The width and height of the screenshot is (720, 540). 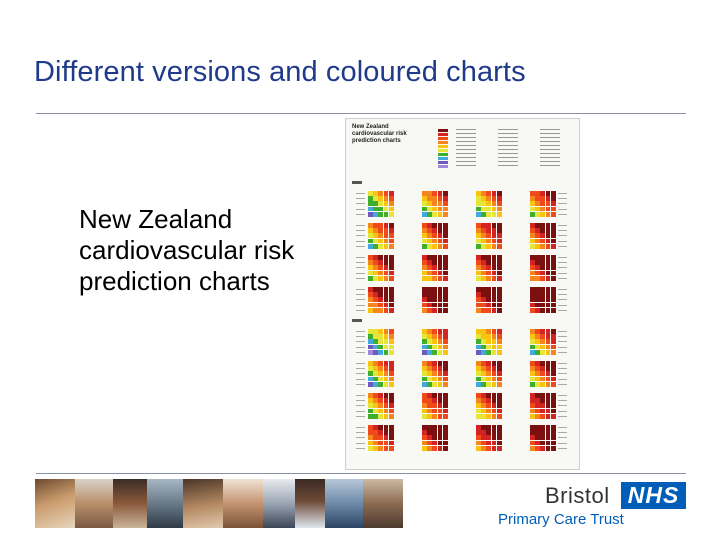 I want to click on photo-smiling, so click(x=243, y=503).